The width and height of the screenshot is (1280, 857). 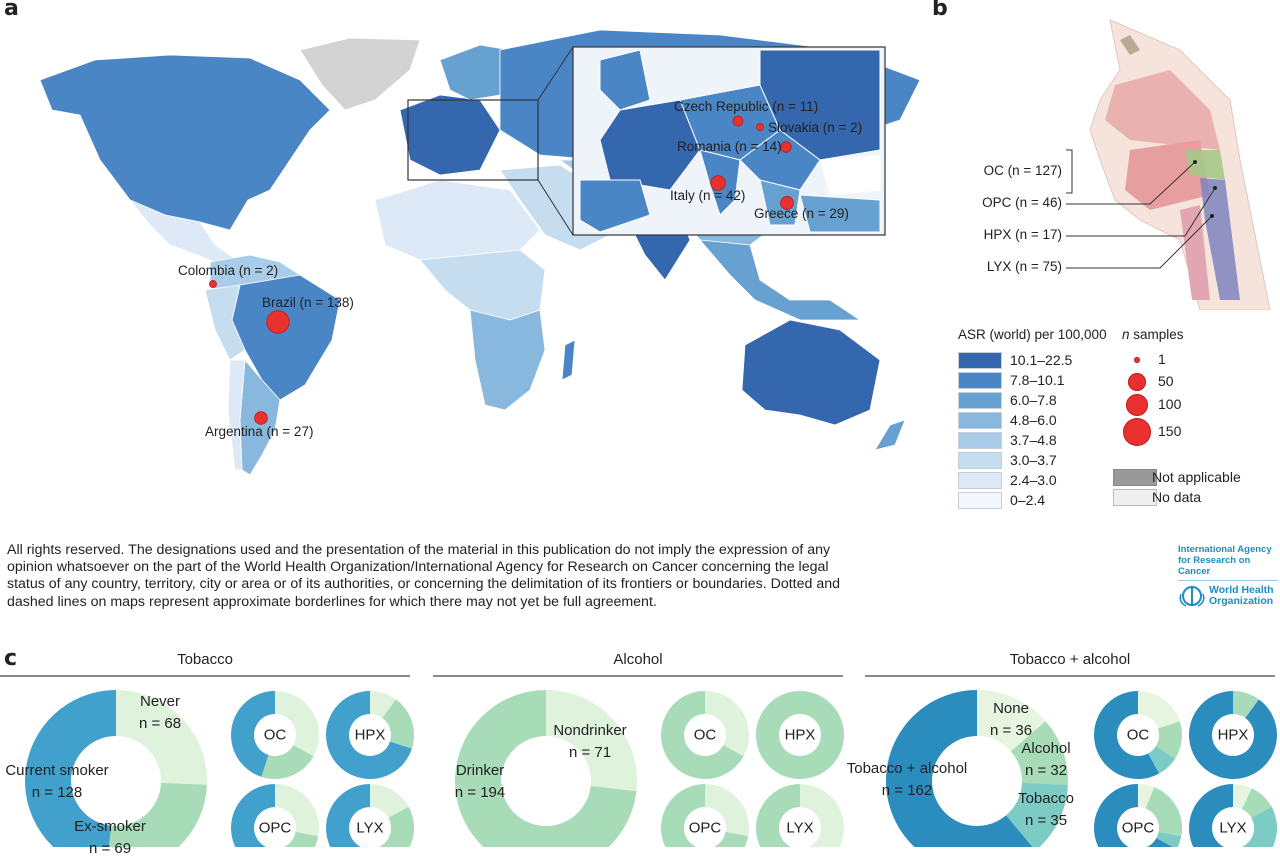 I want to click on asr-bin-label: 10.1–22.5, so click(x=1041, y=360).